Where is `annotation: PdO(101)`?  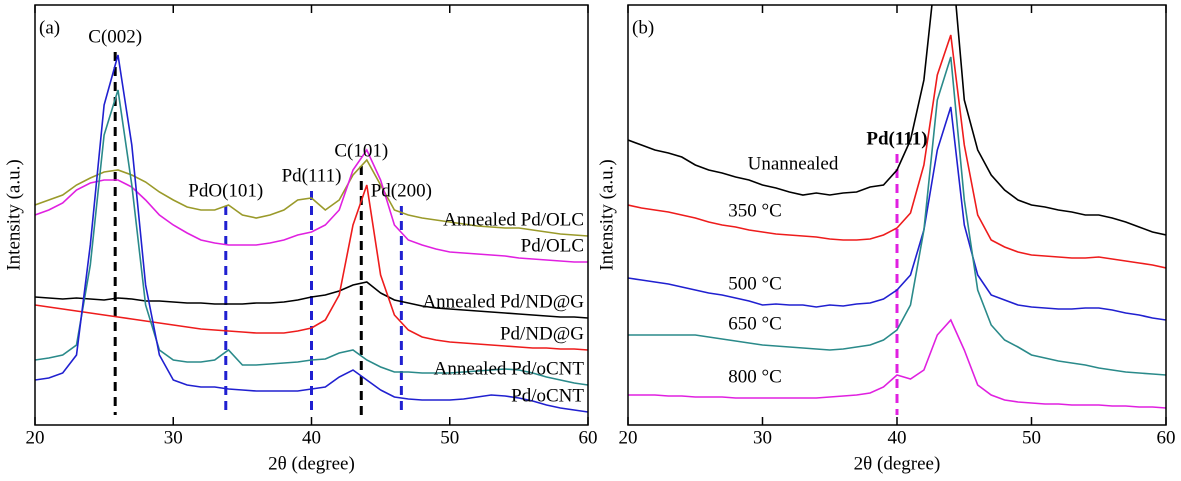 annotation: PdO(101) is located at coordinates (225, 190).